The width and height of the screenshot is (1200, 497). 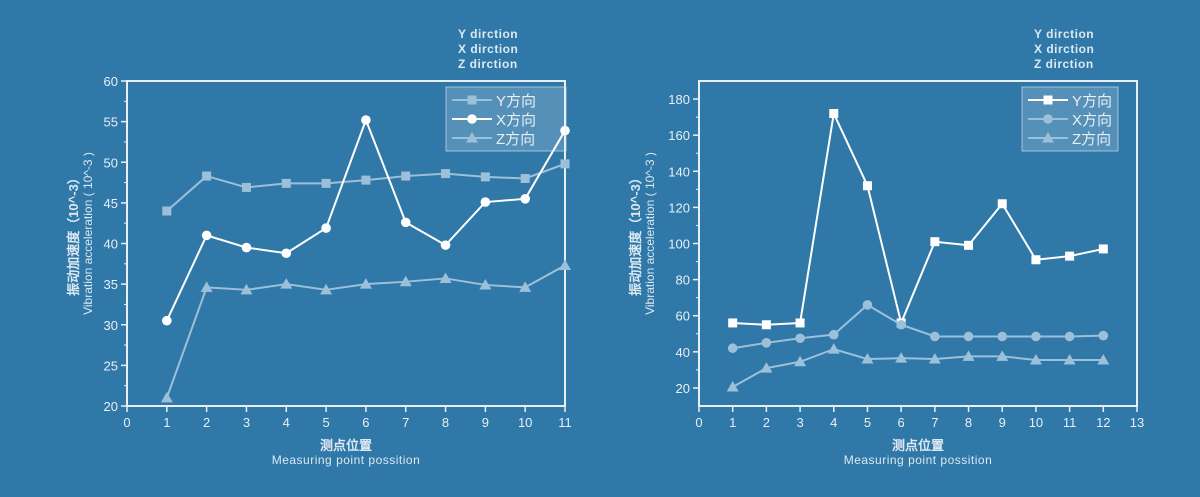 I want to click on y-tick-label: 60, so click(x=111, y=81).